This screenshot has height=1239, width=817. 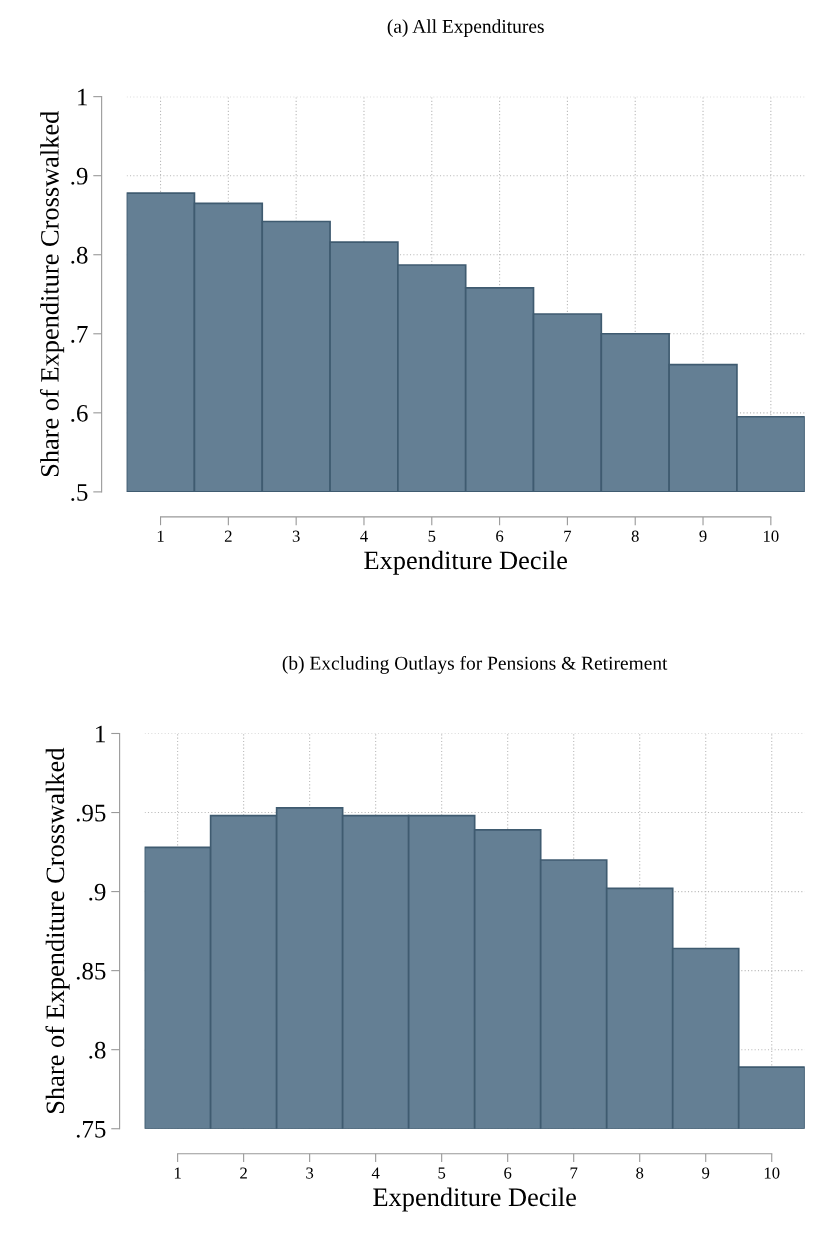 What do you see at coordinates (79, 492) in the screenshot?
I see `y-tick-label: .5` at bounding box center [79, 492].